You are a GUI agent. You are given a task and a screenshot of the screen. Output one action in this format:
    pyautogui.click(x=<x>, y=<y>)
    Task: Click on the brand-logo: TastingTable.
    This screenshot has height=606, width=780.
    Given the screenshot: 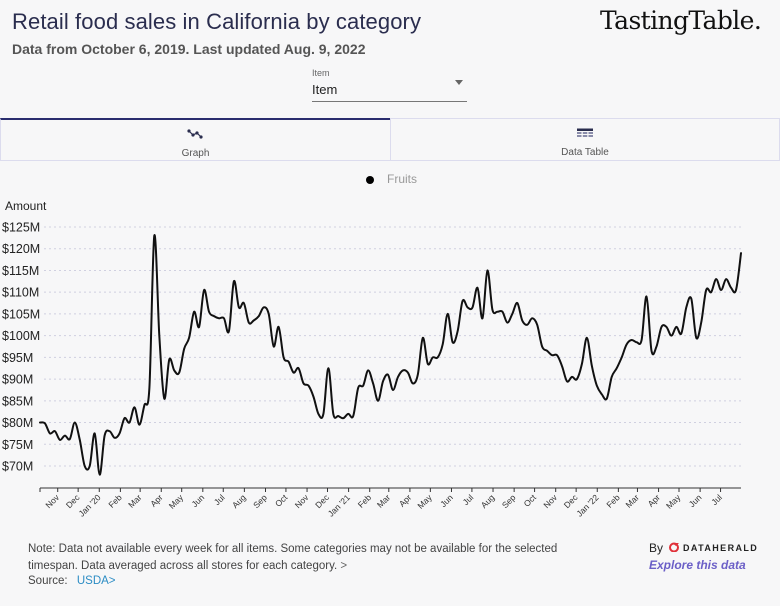 What is the action you would take?
    pyautogui.click(x=681, y=20)
    